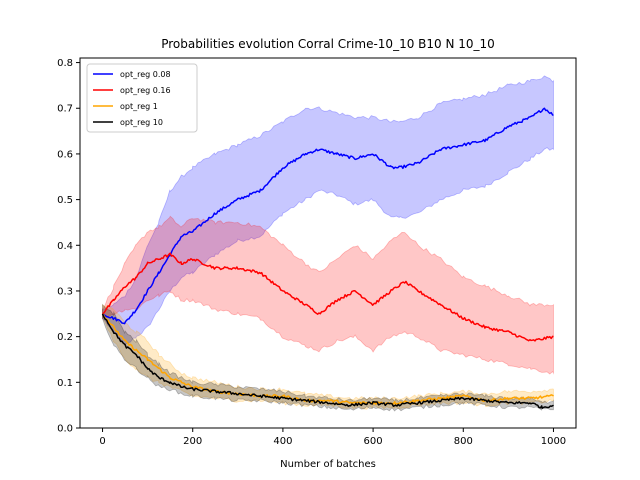  Describe the element at coordinates (282, 441) in the screenshot. I see `x-tick-label: 400` at that location.